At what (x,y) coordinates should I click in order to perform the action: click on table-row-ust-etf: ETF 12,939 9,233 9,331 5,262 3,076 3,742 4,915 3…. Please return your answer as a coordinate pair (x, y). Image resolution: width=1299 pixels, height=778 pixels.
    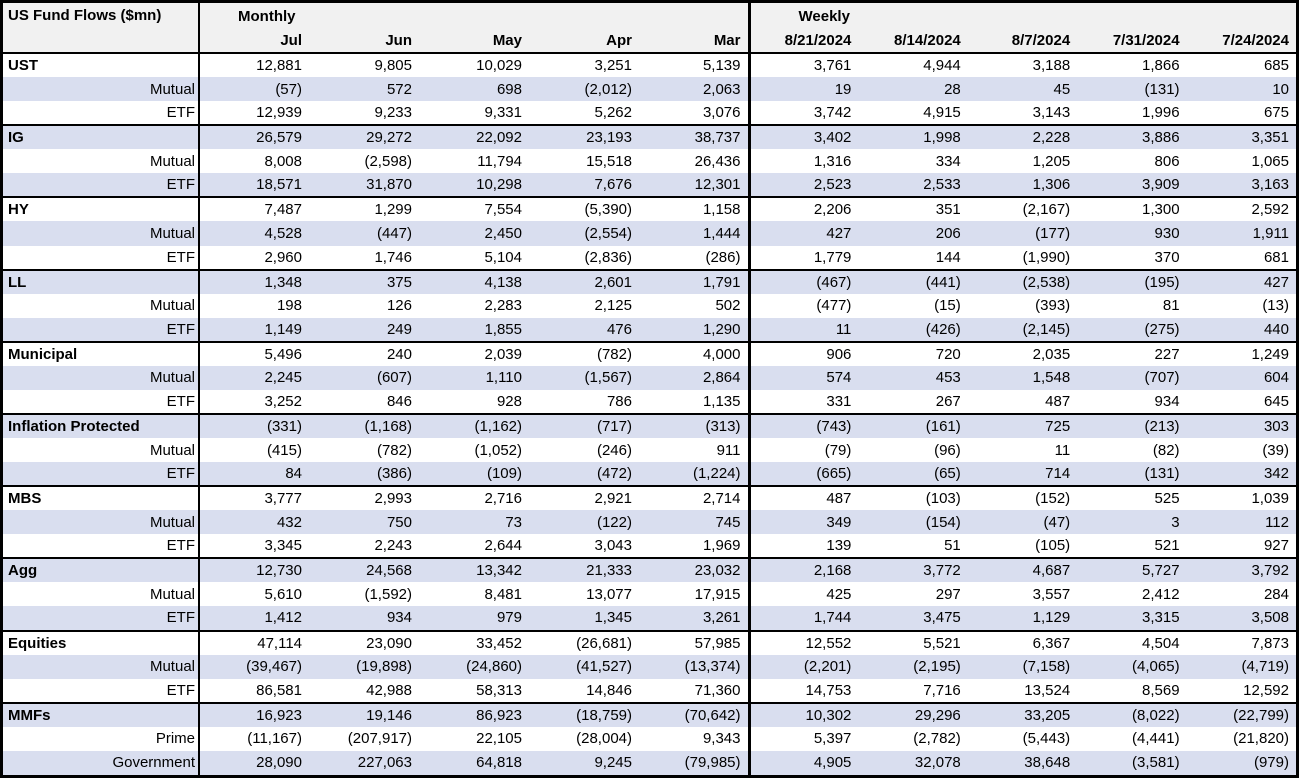
    Looking at the image, I should click on (649, 113).